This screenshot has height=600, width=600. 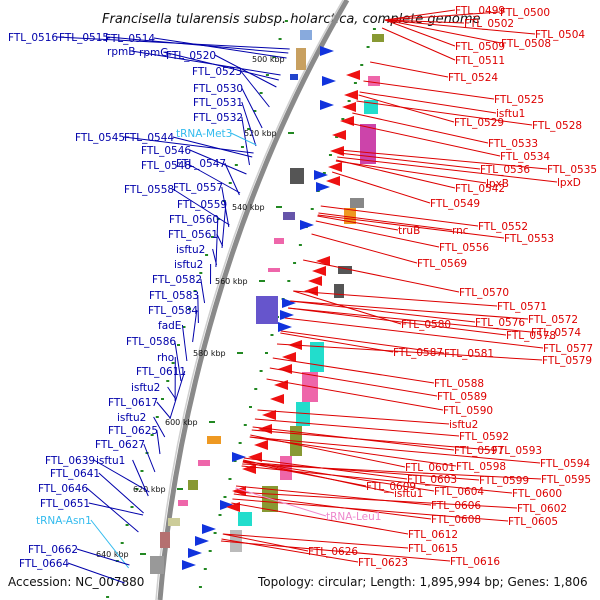 What do you see at coordinates (468, 411) in the screenshot?
I see `gene-label-right: FTL_0590` at bounding box center [468, 411].